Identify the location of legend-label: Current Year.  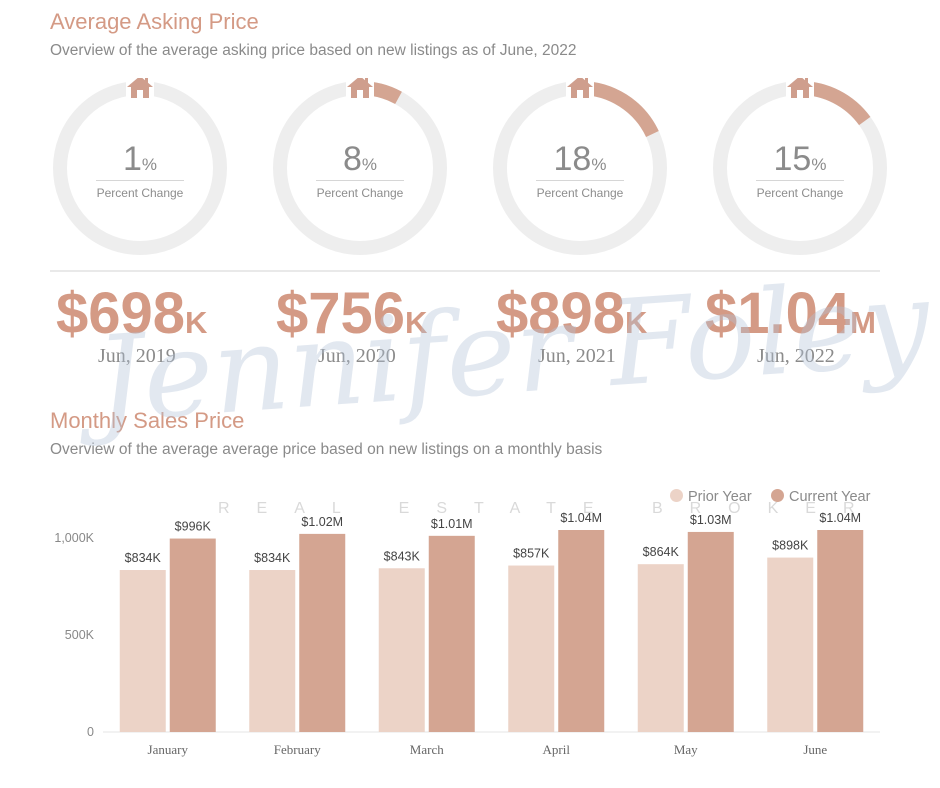
(830, 497).